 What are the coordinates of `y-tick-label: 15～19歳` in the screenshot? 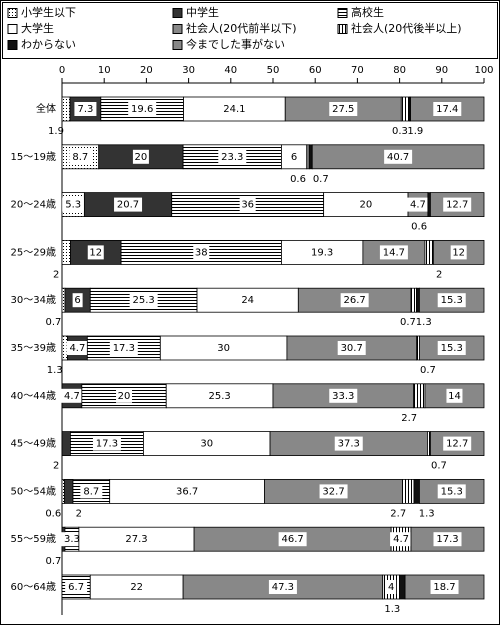 It's located at (33, 157).